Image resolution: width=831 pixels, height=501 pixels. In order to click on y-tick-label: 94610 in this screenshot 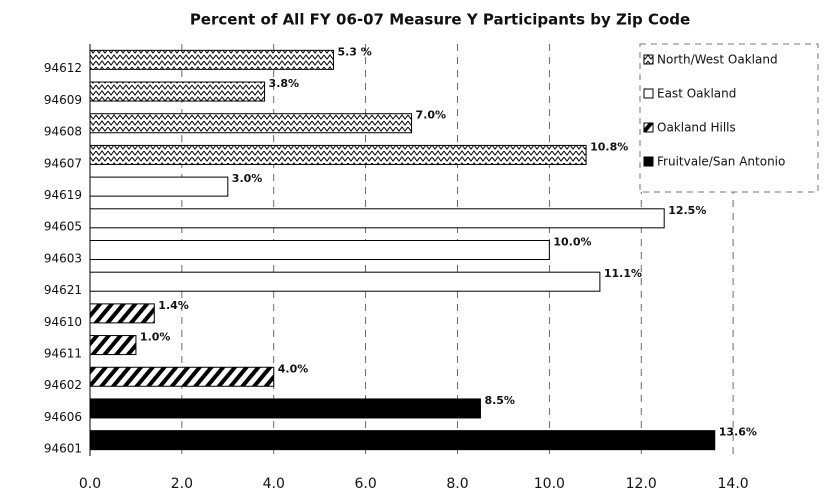, I will do `click(63, 322)`.